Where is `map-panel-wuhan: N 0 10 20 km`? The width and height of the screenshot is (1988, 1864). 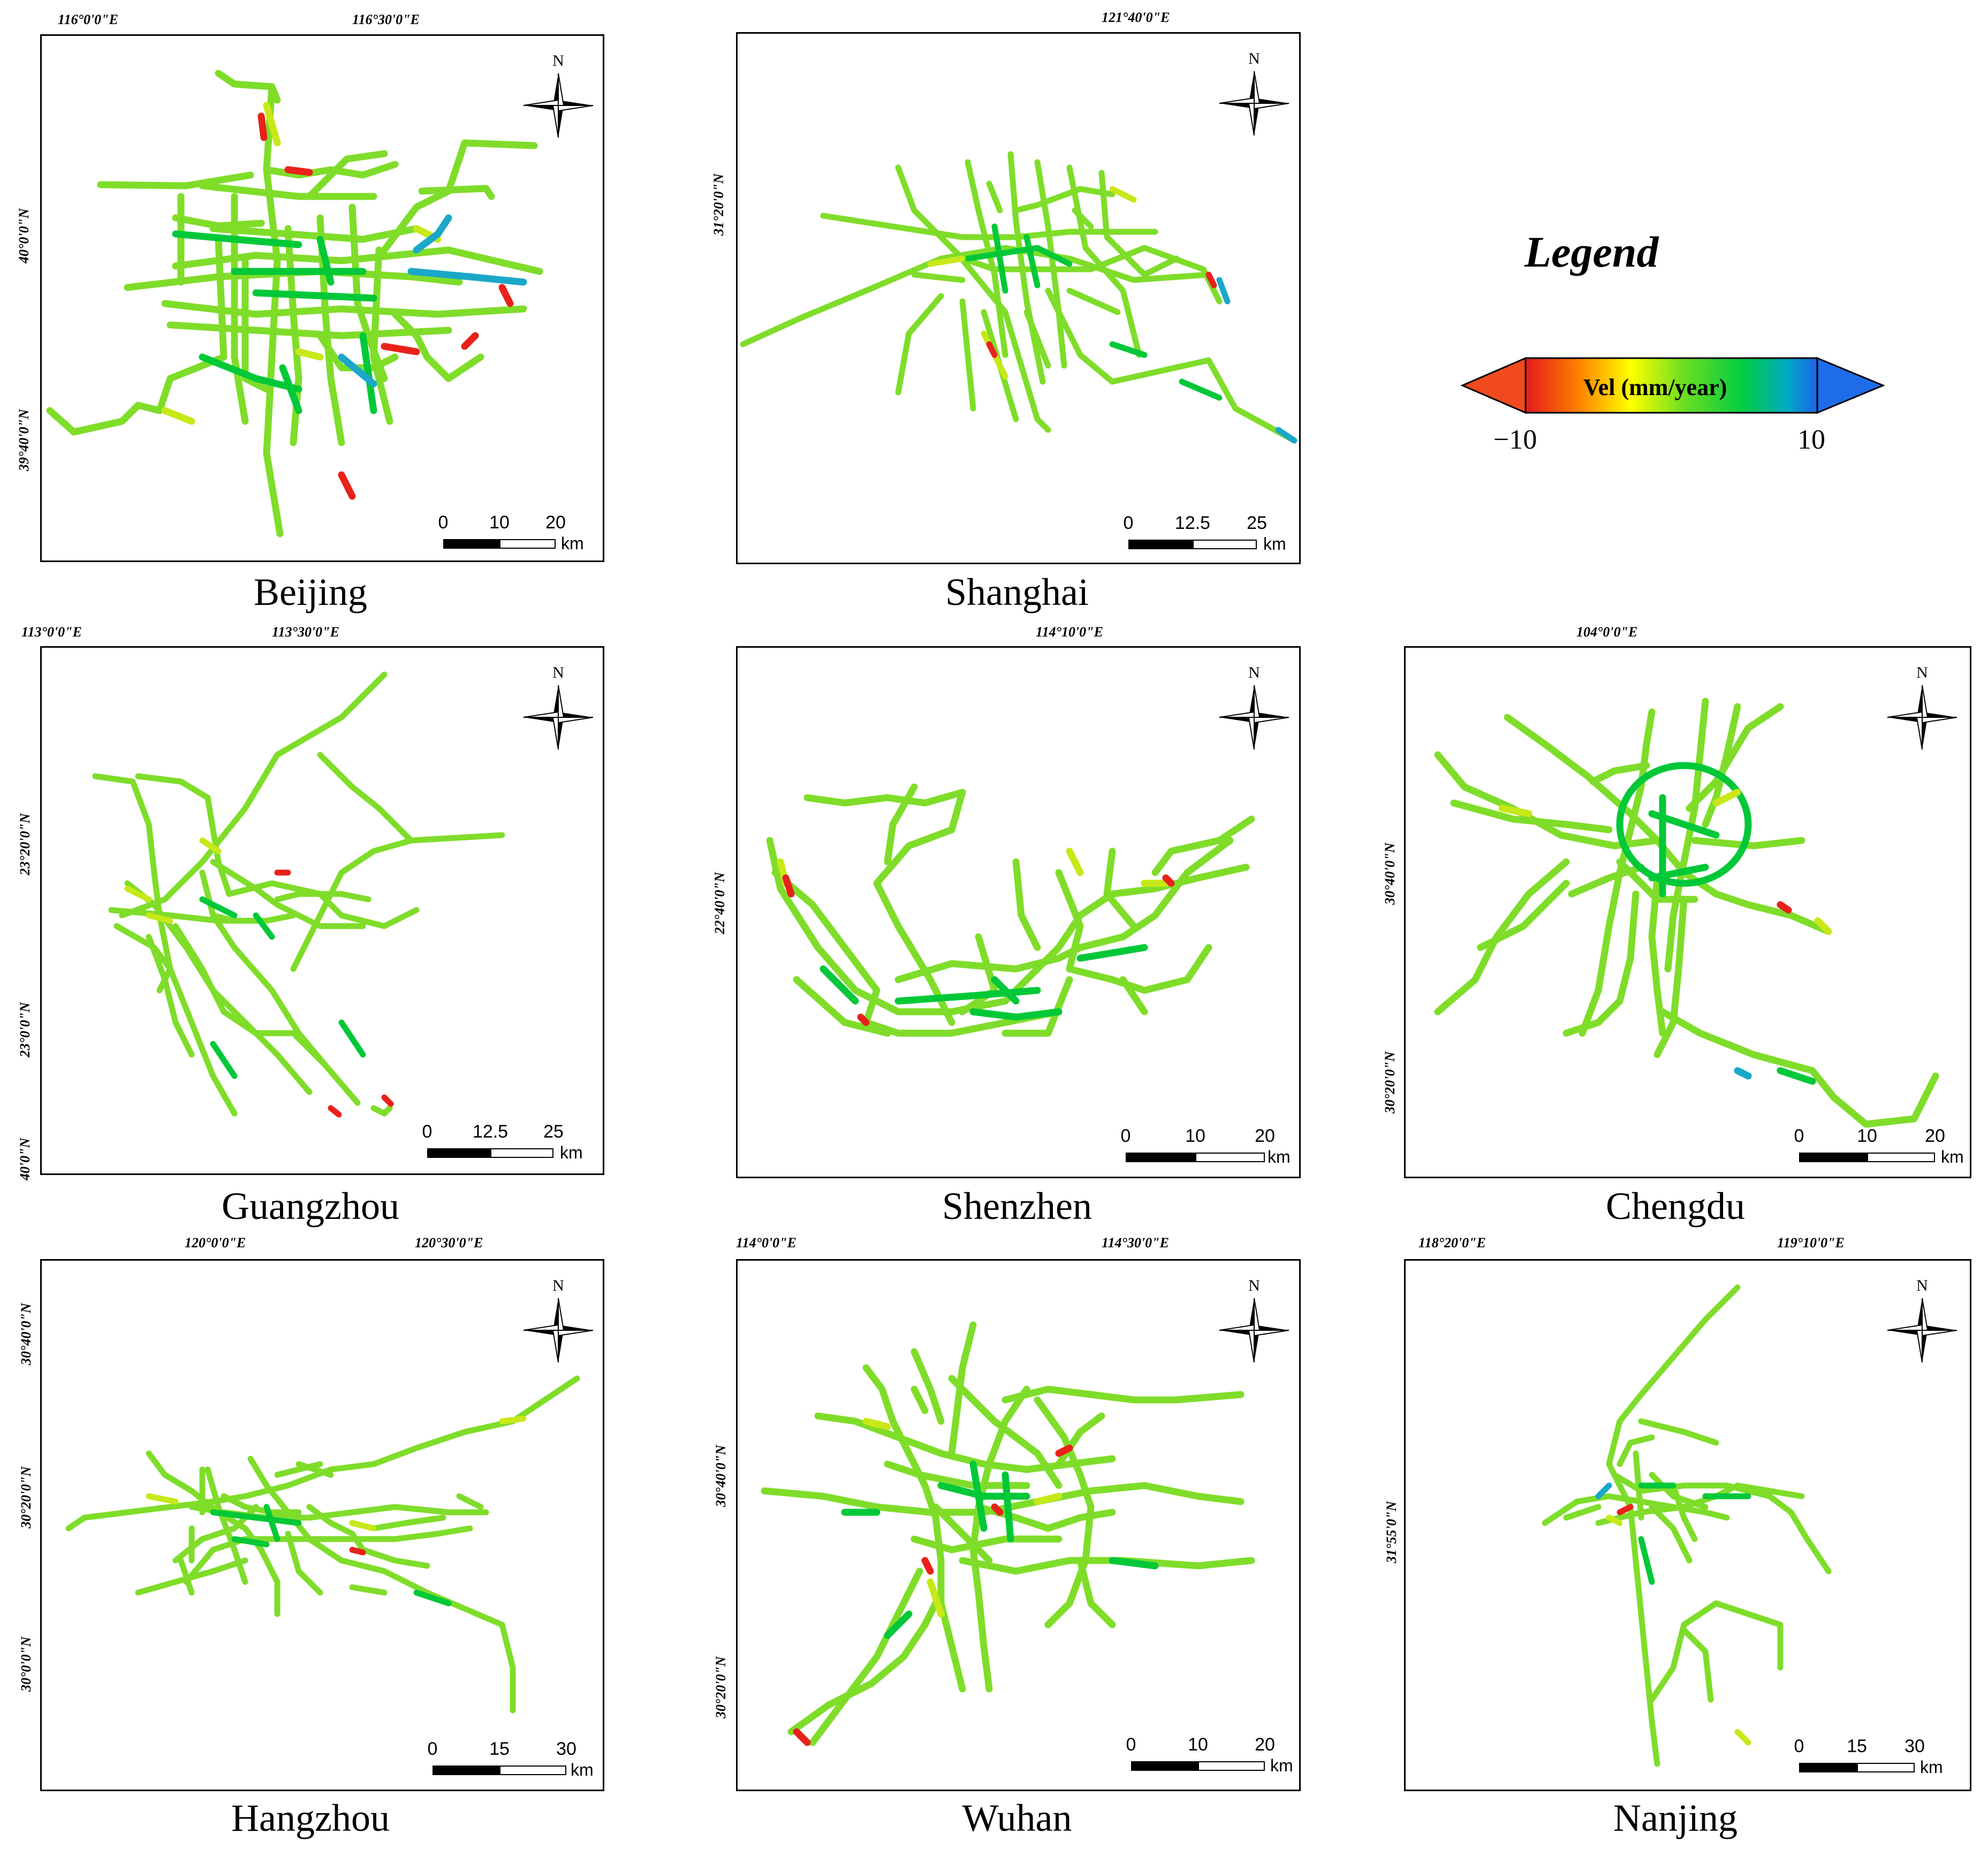 map-panel-wuhan: N 0 10 20 km is located at coordinates (1019, 1525).